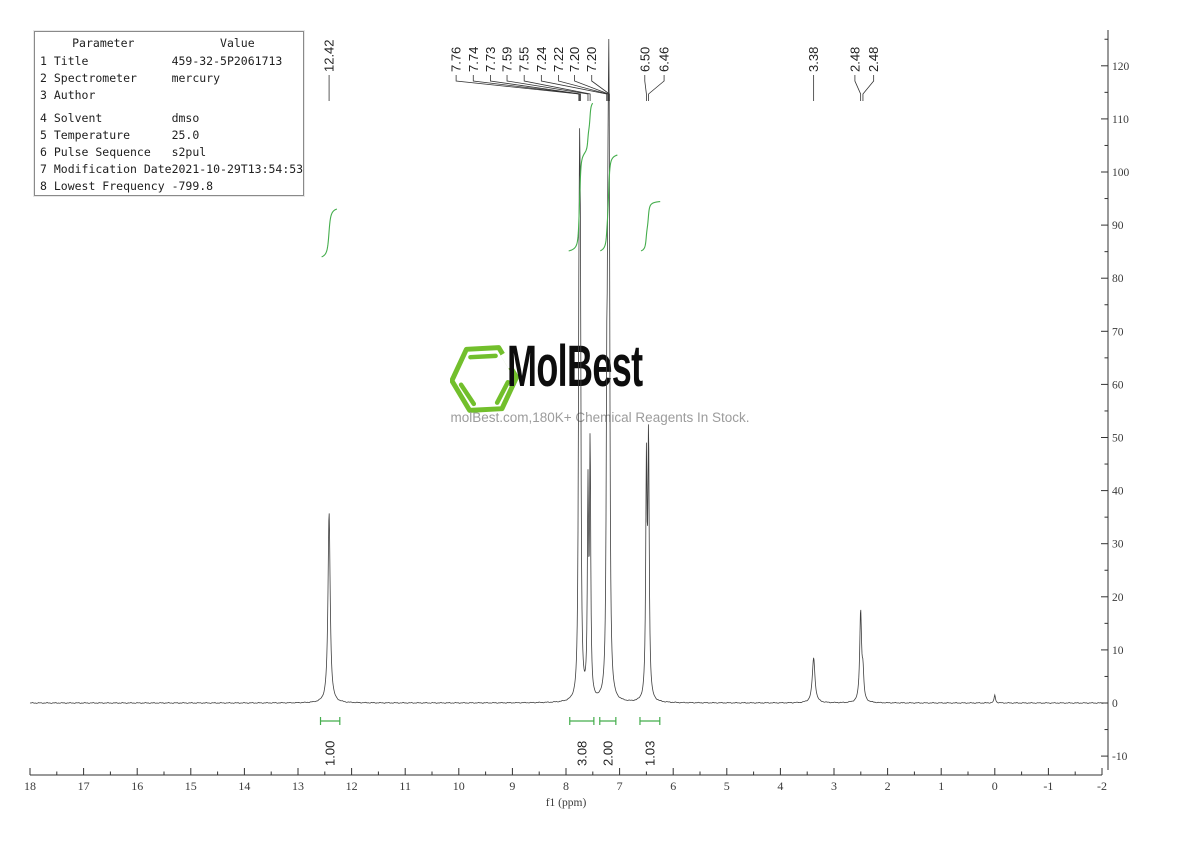 This screenshot has width=1190, height=841. I want to click on table-row: 4 Solvent dmso, so click(169, 115).